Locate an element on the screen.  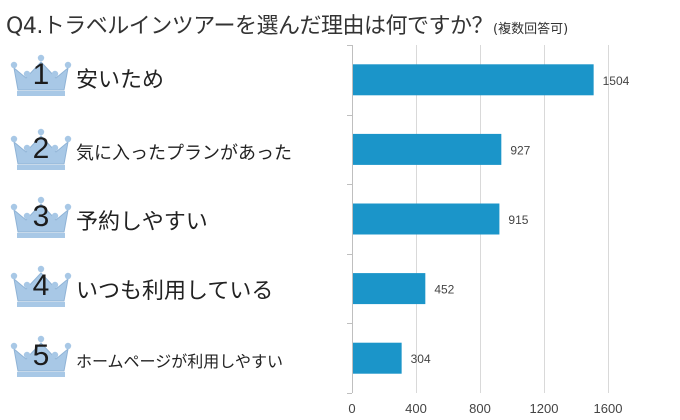
x-tick-label: 0 is located at coordinates (351, 408).